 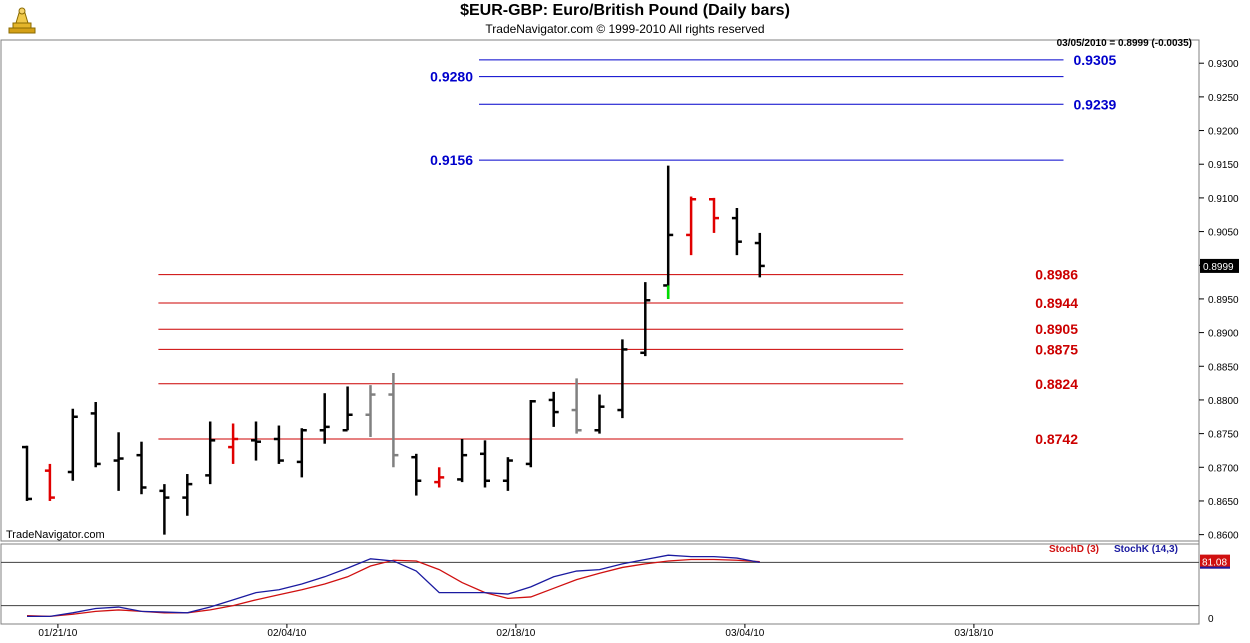 What do you see at coordinates (22, 20) in the screenshot?
I see `trade-navigator-logo-icon` at bounding box center [22, 20].